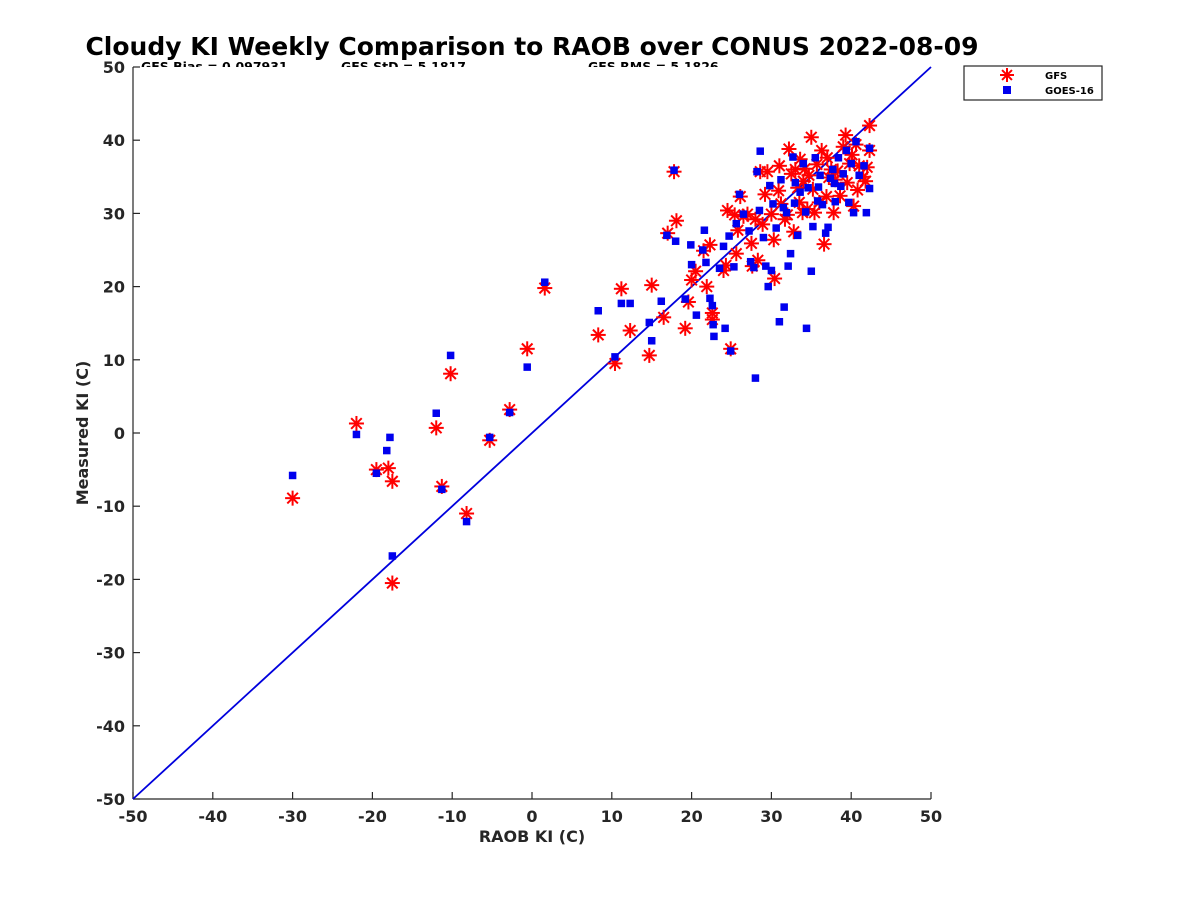 The image size is (1200, 900). Describe the element at coordinates (133, 816) in the screenshot. I see `x-tick-label: -50` at that location.